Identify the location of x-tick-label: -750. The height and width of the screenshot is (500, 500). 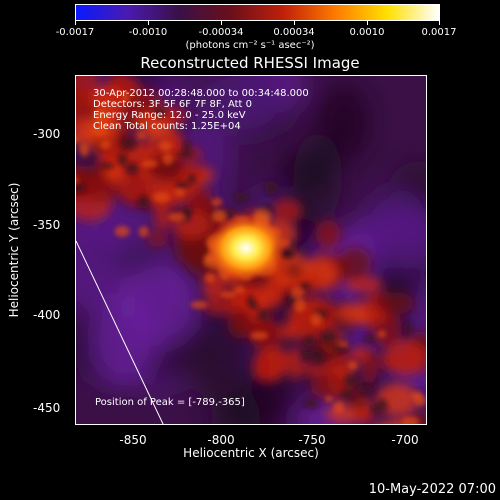
(312, 440).